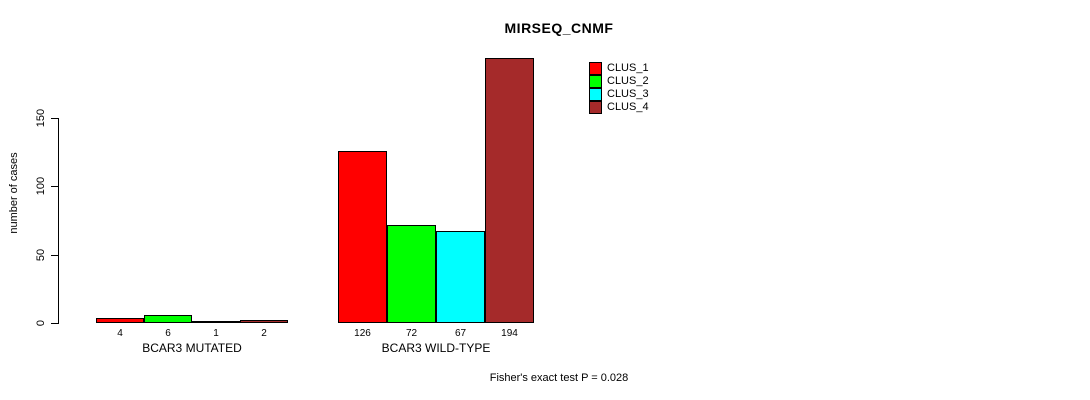 The width and height of the screenshot is (1090, 400). I want to click on bar-value-label: 2, so click(264, 333).